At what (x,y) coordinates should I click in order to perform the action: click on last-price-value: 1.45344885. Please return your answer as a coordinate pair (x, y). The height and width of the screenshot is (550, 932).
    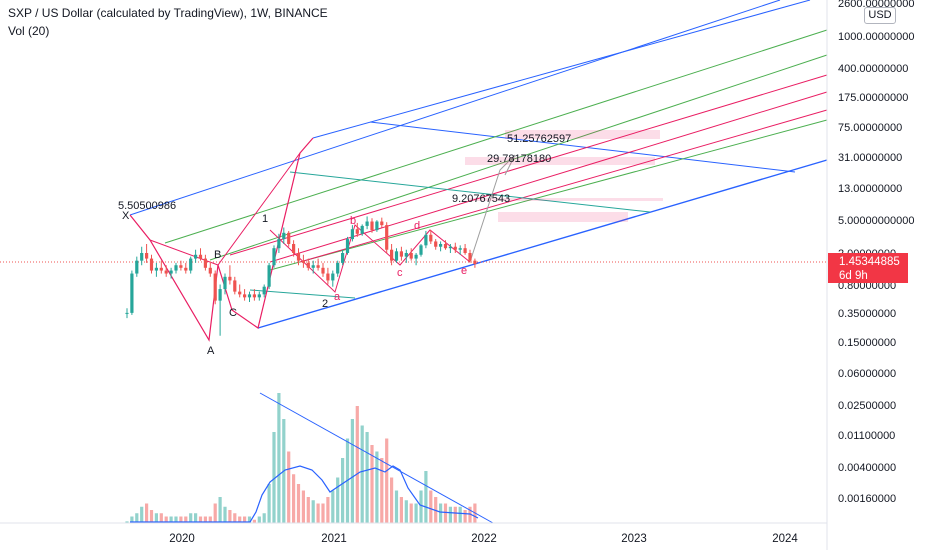
    Looking at the image, I should click on (869, 262).